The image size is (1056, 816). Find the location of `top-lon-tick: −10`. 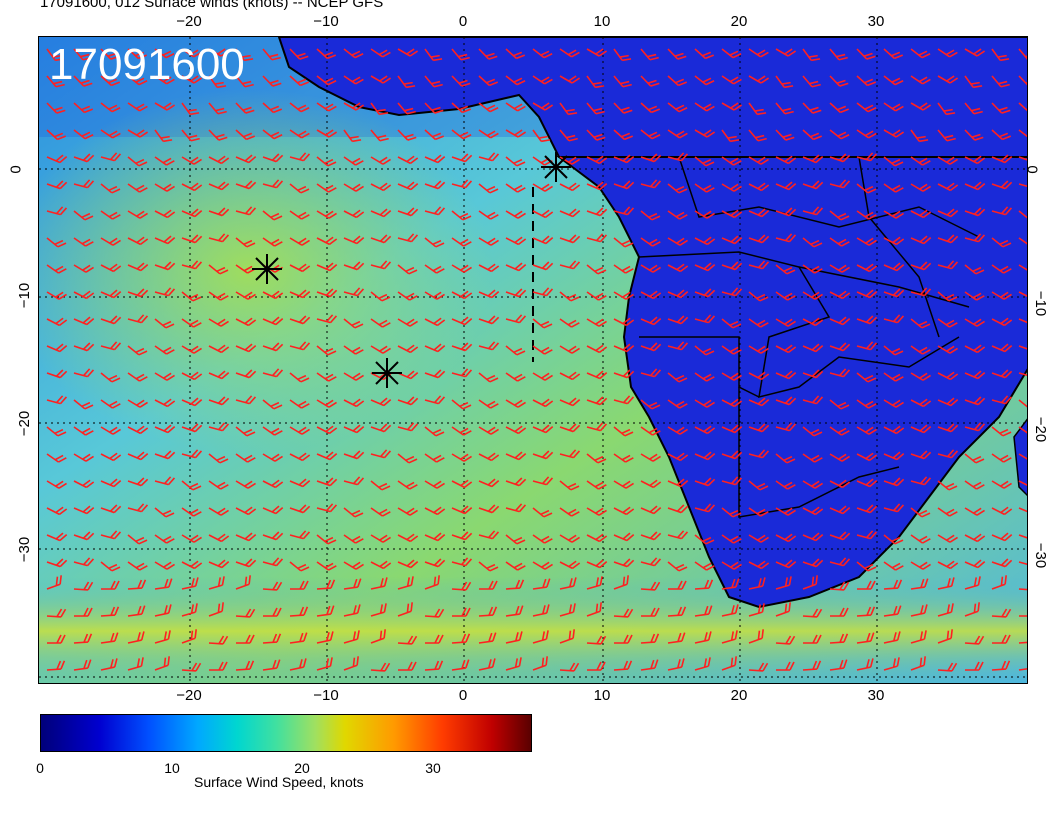

top-lon-tick: −10 is located at coordinates (326, 21).